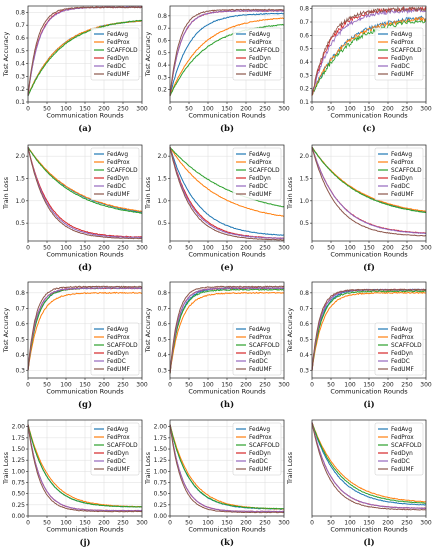 The image size is (435, 550). What do you see at coordinates (85, 128) in the screenshot?
I see `panel-label: (a)` at bounding box center [85, 128].